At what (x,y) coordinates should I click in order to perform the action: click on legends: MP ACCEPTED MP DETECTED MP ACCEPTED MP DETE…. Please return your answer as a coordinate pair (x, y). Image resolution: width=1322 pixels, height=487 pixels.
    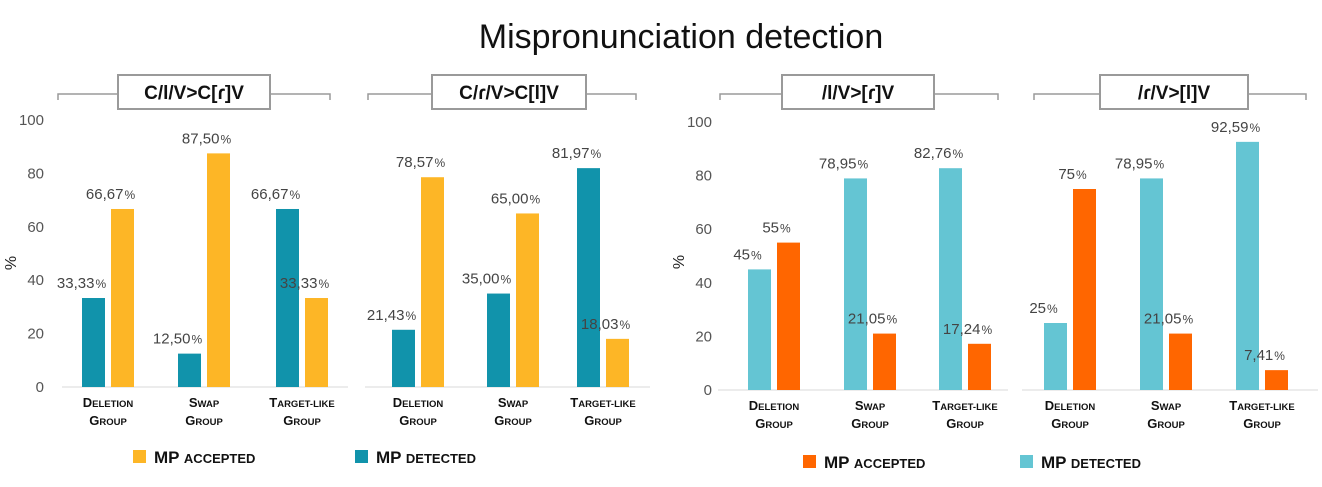
    Looking at the image, I should click on (637, 460).